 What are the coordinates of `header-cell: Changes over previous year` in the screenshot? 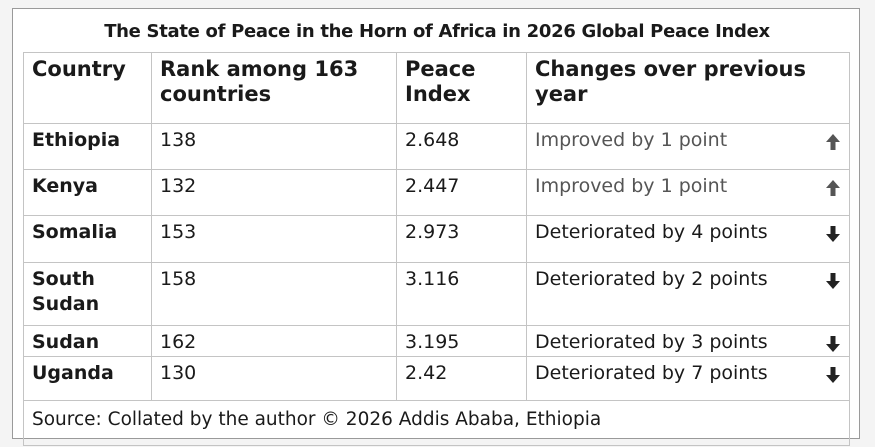 It's located at (688, 88).